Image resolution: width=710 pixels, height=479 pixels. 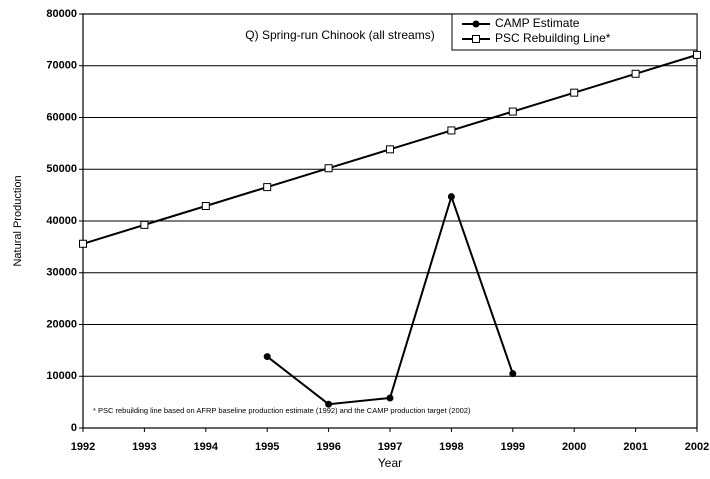 I want to click on y-tick-label: 0, so click(x=74, y=428).